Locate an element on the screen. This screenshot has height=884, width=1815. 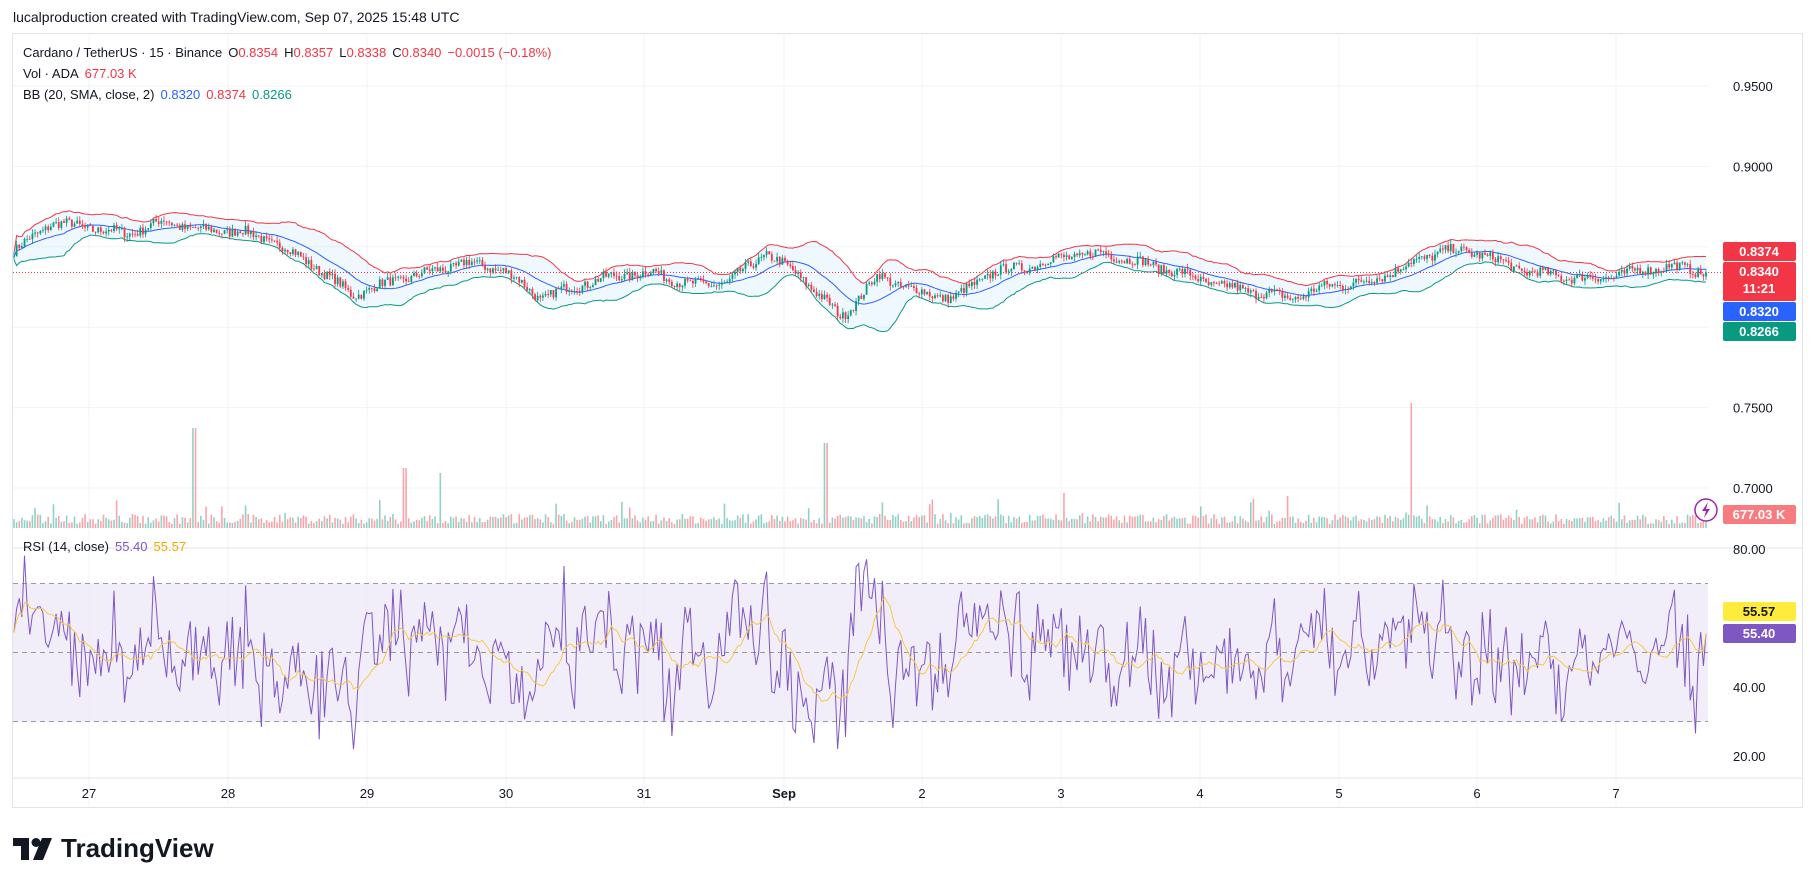
time-tick-label: 4 is located at coordinates (1199, 793).